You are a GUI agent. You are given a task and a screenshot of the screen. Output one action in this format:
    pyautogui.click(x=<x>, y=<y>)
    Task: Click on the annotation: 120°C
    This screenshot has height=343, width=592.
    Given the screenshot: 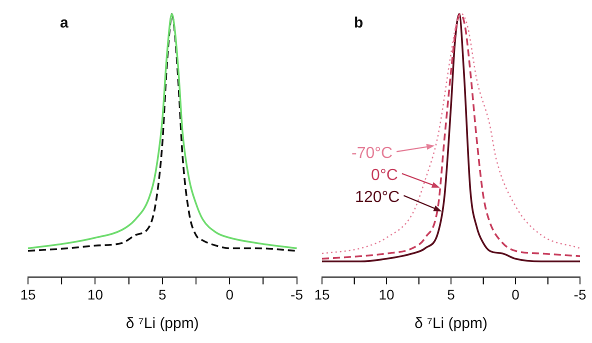 What is the action you would take?
    pyautogui.click(x=377, y=197)
    